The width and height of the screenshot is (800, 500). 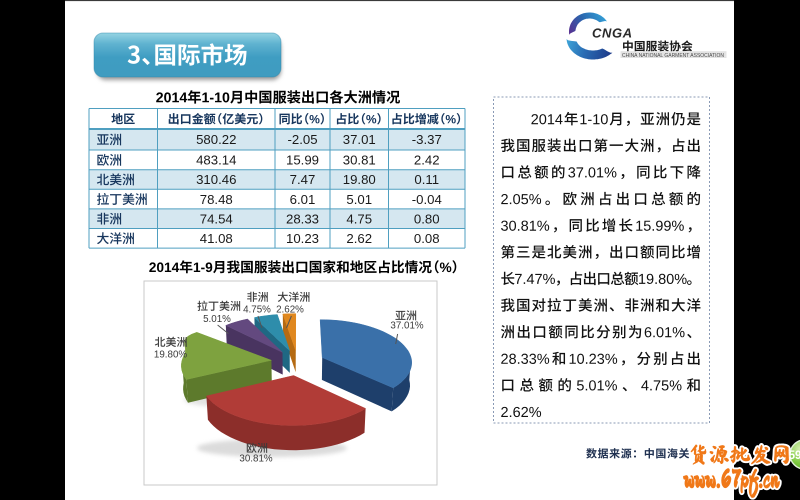 What do you see at coordinates (794, 456) in the screenshot?
I see `svg-text: 59` at bounding box center [794, 456].